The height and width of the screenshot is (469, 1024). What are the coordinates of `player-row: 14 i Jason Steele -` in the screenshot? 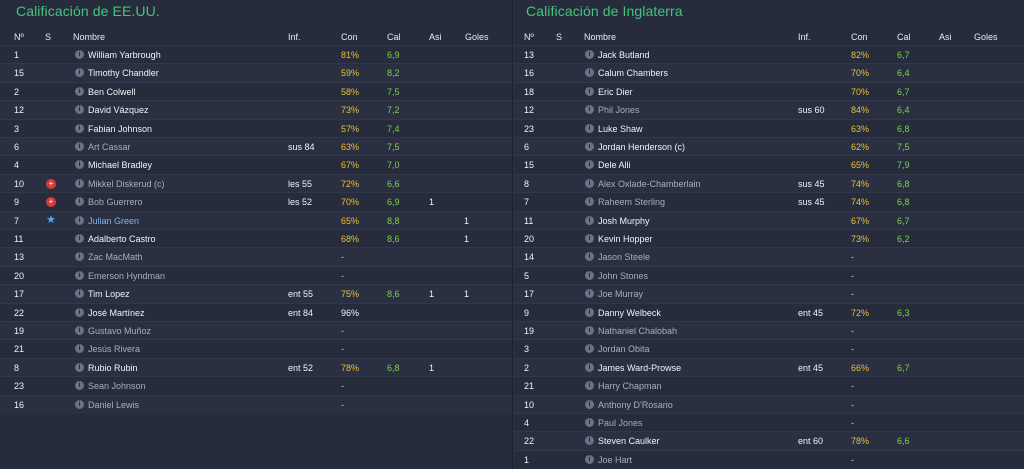 It's located at (769, 257).